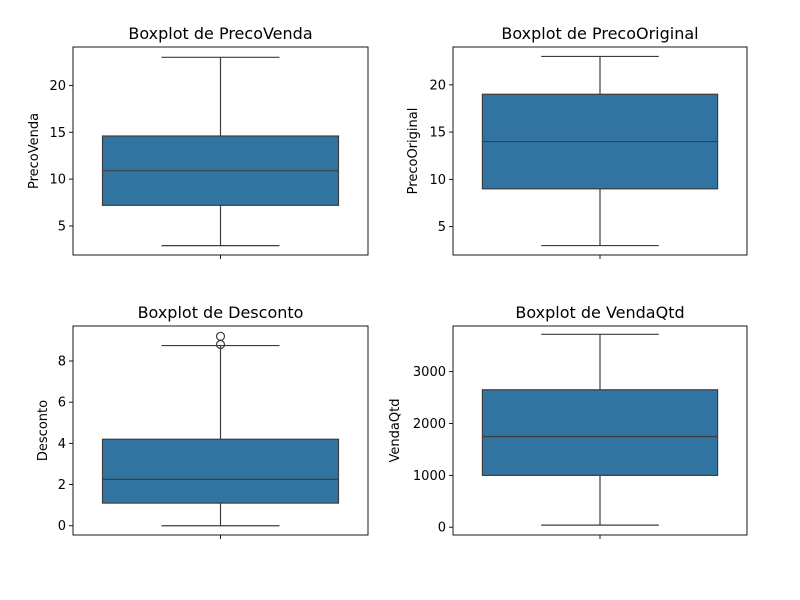  What do you see at coordinates (429, 372) in the screenshot?
I see `y-tick-label: 3000` at bounding box center [429, 372].